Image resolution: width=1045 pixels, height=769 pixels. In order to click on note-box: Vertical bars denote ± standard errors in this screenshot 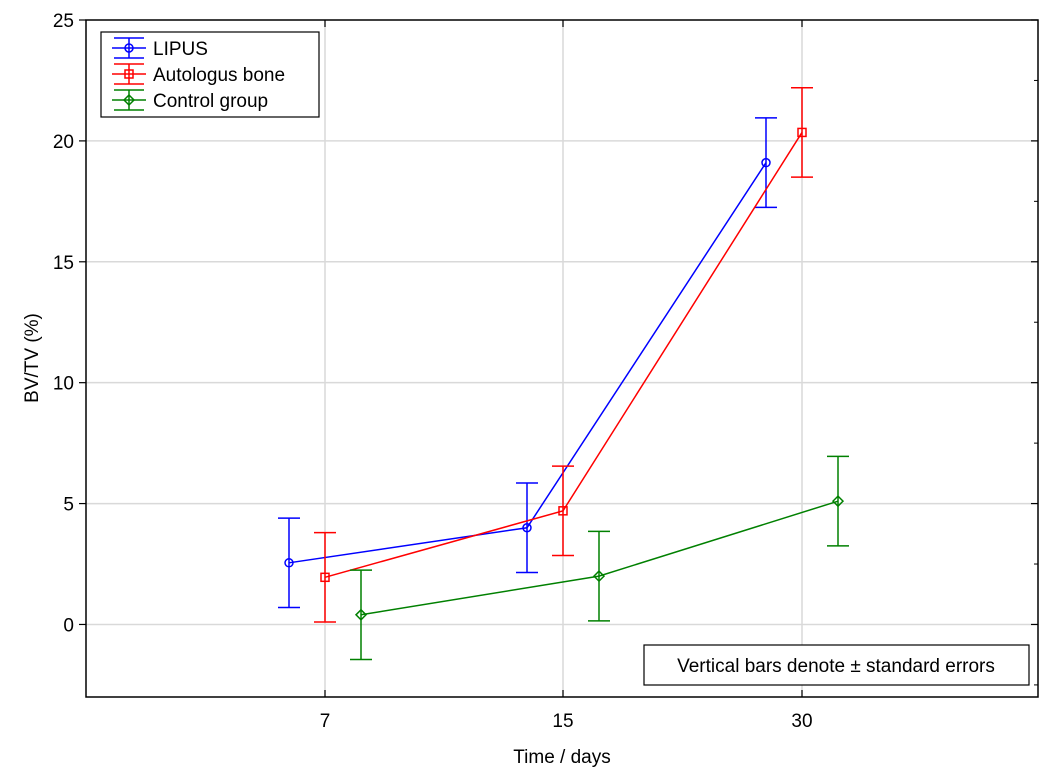, I will do `click(836, 665)`.